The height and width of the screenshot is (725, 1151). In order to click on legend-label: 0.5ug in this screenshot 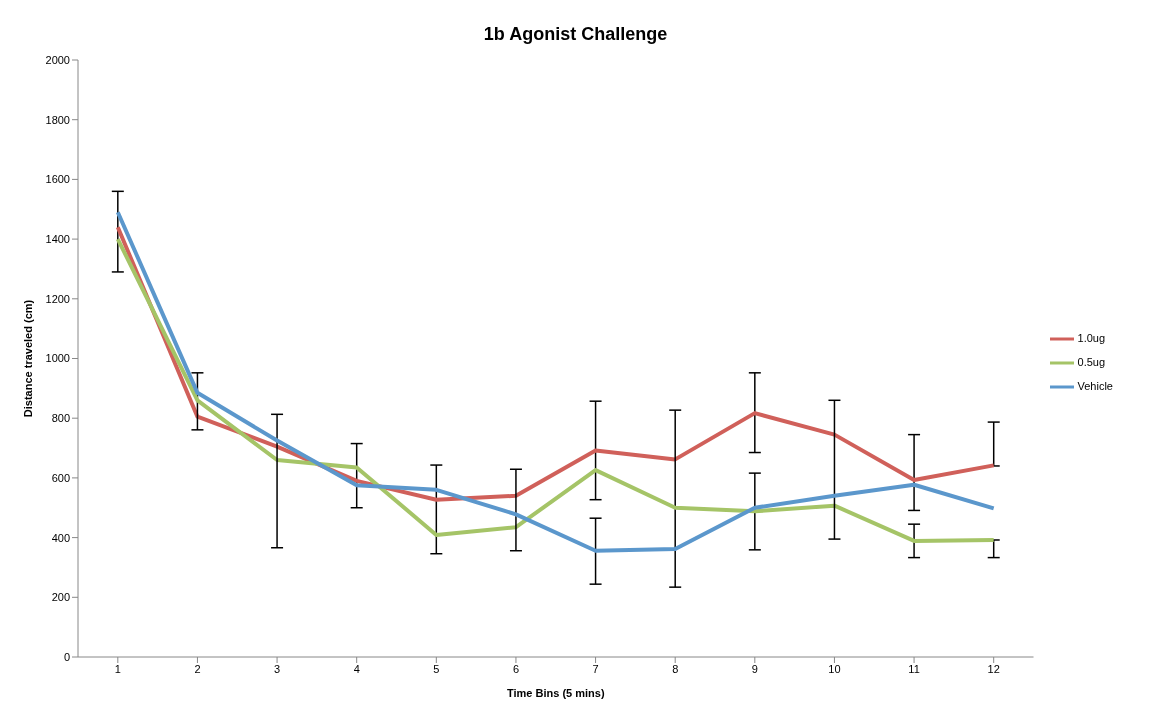, I will do `click(1091, 361)`.